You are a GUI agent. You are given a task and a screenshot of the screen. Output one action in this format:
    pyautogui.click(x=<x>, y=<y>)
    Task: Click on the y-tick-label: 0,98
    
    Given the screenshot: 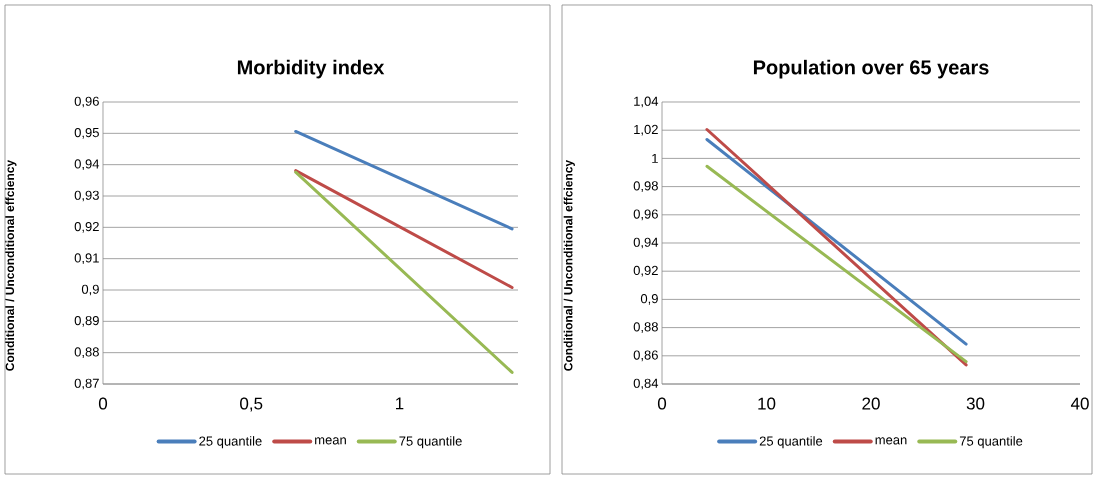 What is the action you would take?
    pyautogui.click(x=645, y=186)
    